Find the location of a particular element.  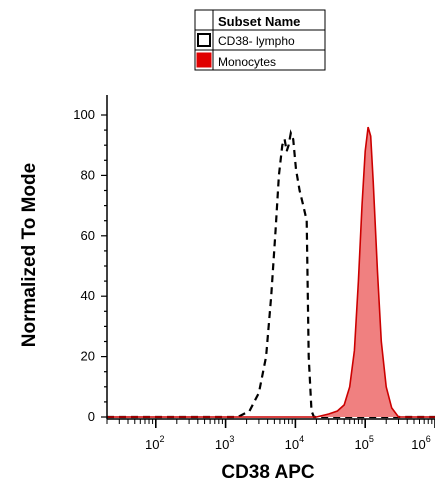

legend-label-cd38-lympho: CD38- lympho is located at coordinates (256, 41).